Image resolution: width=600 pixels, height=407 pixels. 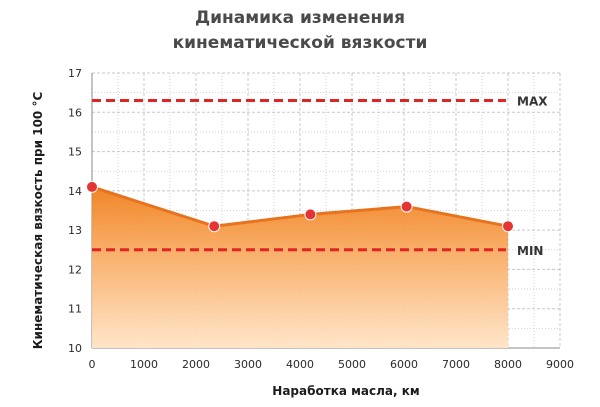 I want to click on y-tick-label: 11, so click(x=75, y=309).